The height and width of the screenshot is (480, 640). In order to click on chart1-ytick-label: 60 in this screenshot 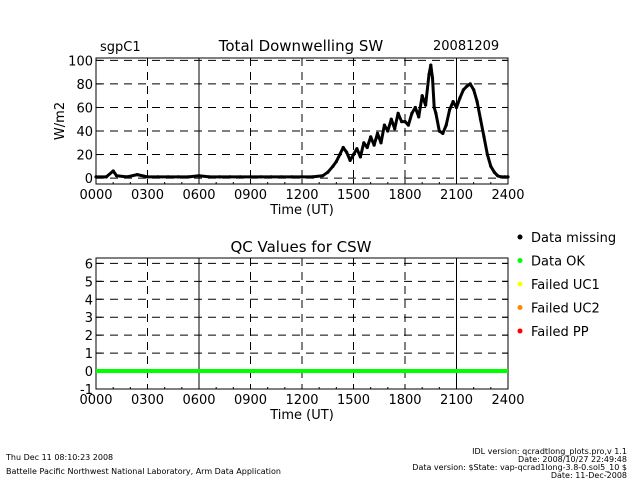, I will do `click(84, 108)`.